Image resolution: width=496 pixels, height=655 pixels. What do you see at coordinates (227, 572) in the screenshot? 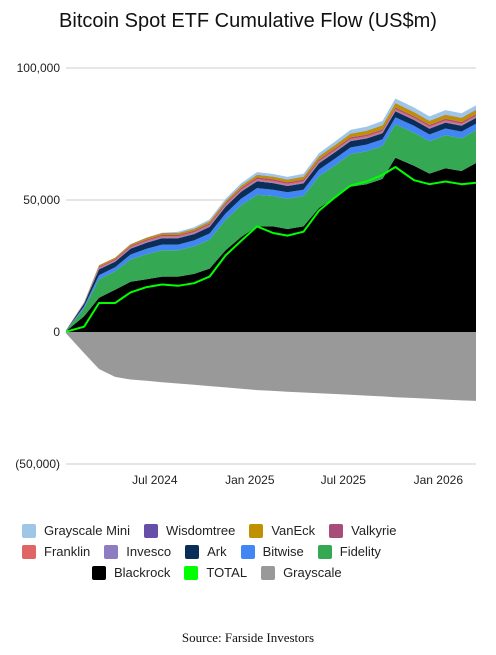
I see `legend-label: TOTAL` at bounding box center [227, 572].